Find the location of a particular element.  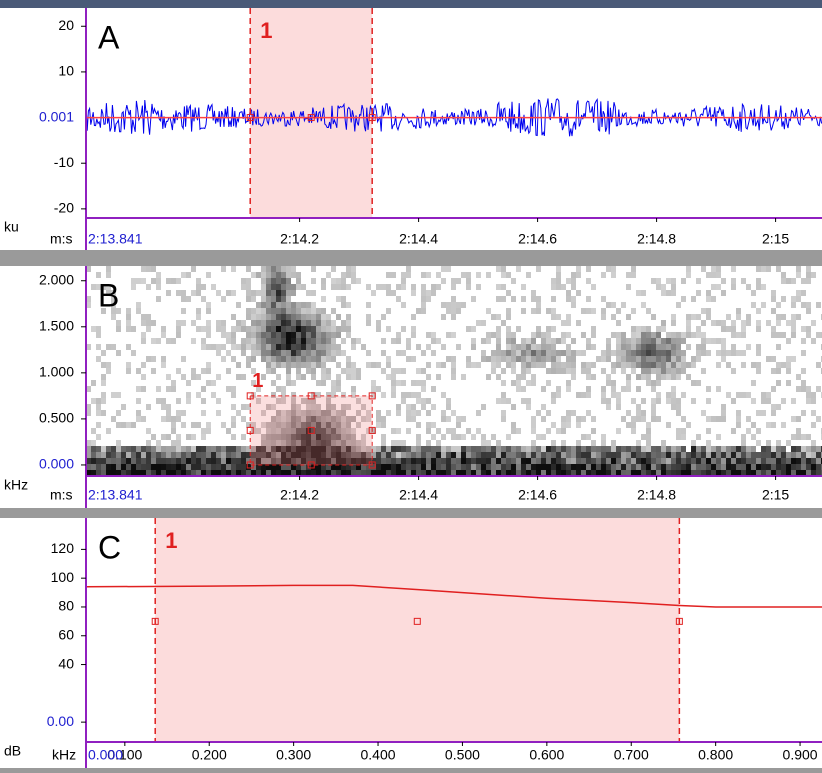

y-readout: 0.001 is located at coordinates (56, 116).